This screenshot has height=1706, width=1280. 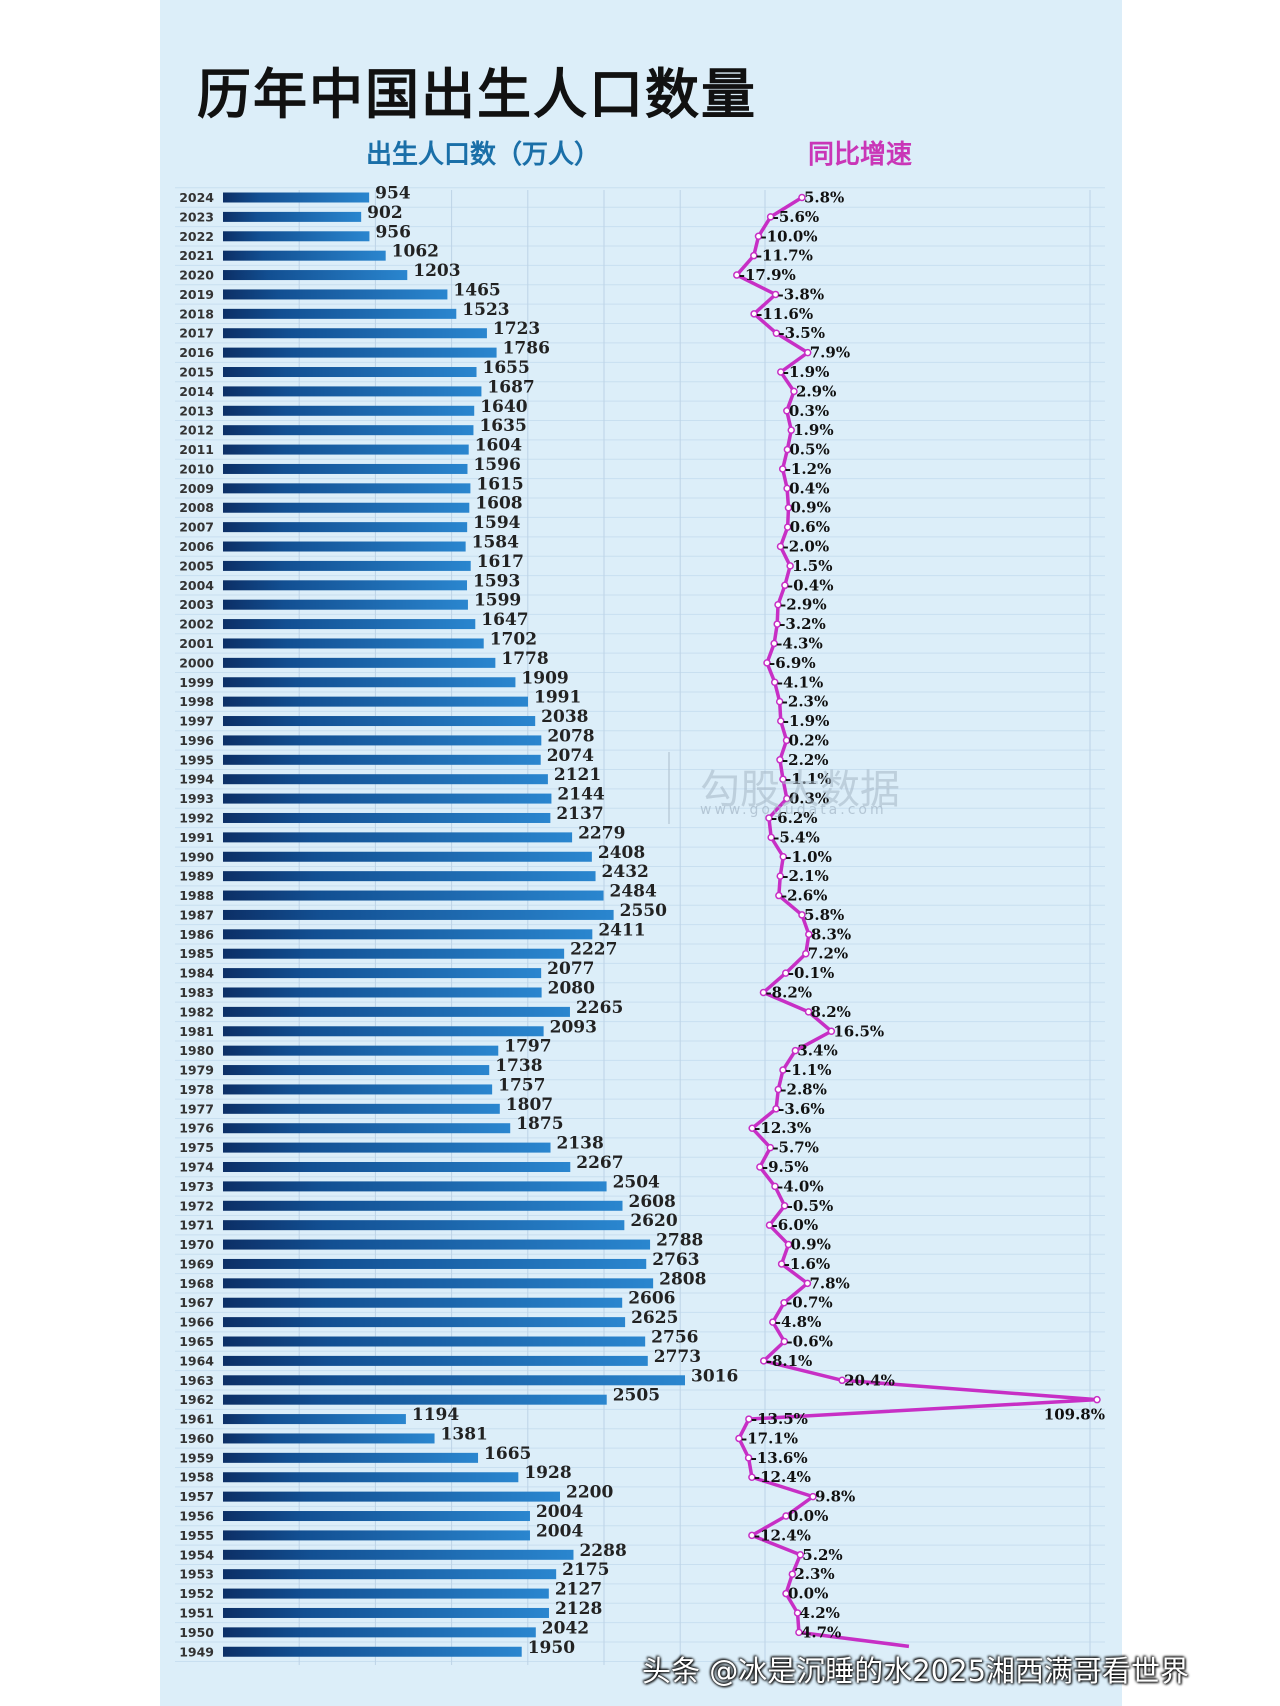 I want to click on data-label: 3016, so click(x=714, y=1376).